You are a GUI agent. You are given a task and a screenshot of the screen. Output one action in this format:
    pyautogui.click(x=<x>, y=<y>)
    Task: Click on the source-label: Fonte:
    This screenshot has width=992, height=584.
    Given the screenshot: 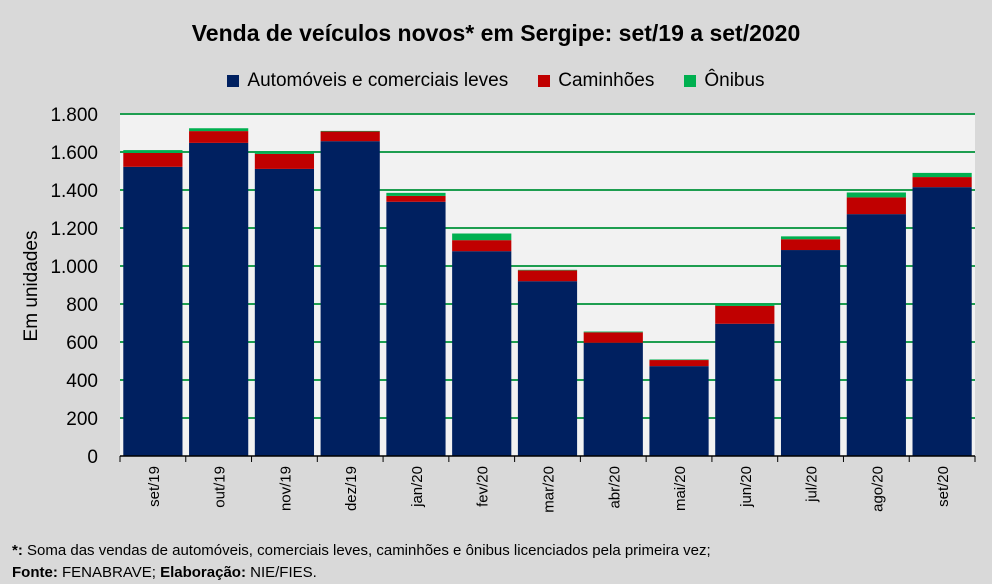 What is the action you would take?
    pyautogui.click(x=35, y=572)
    